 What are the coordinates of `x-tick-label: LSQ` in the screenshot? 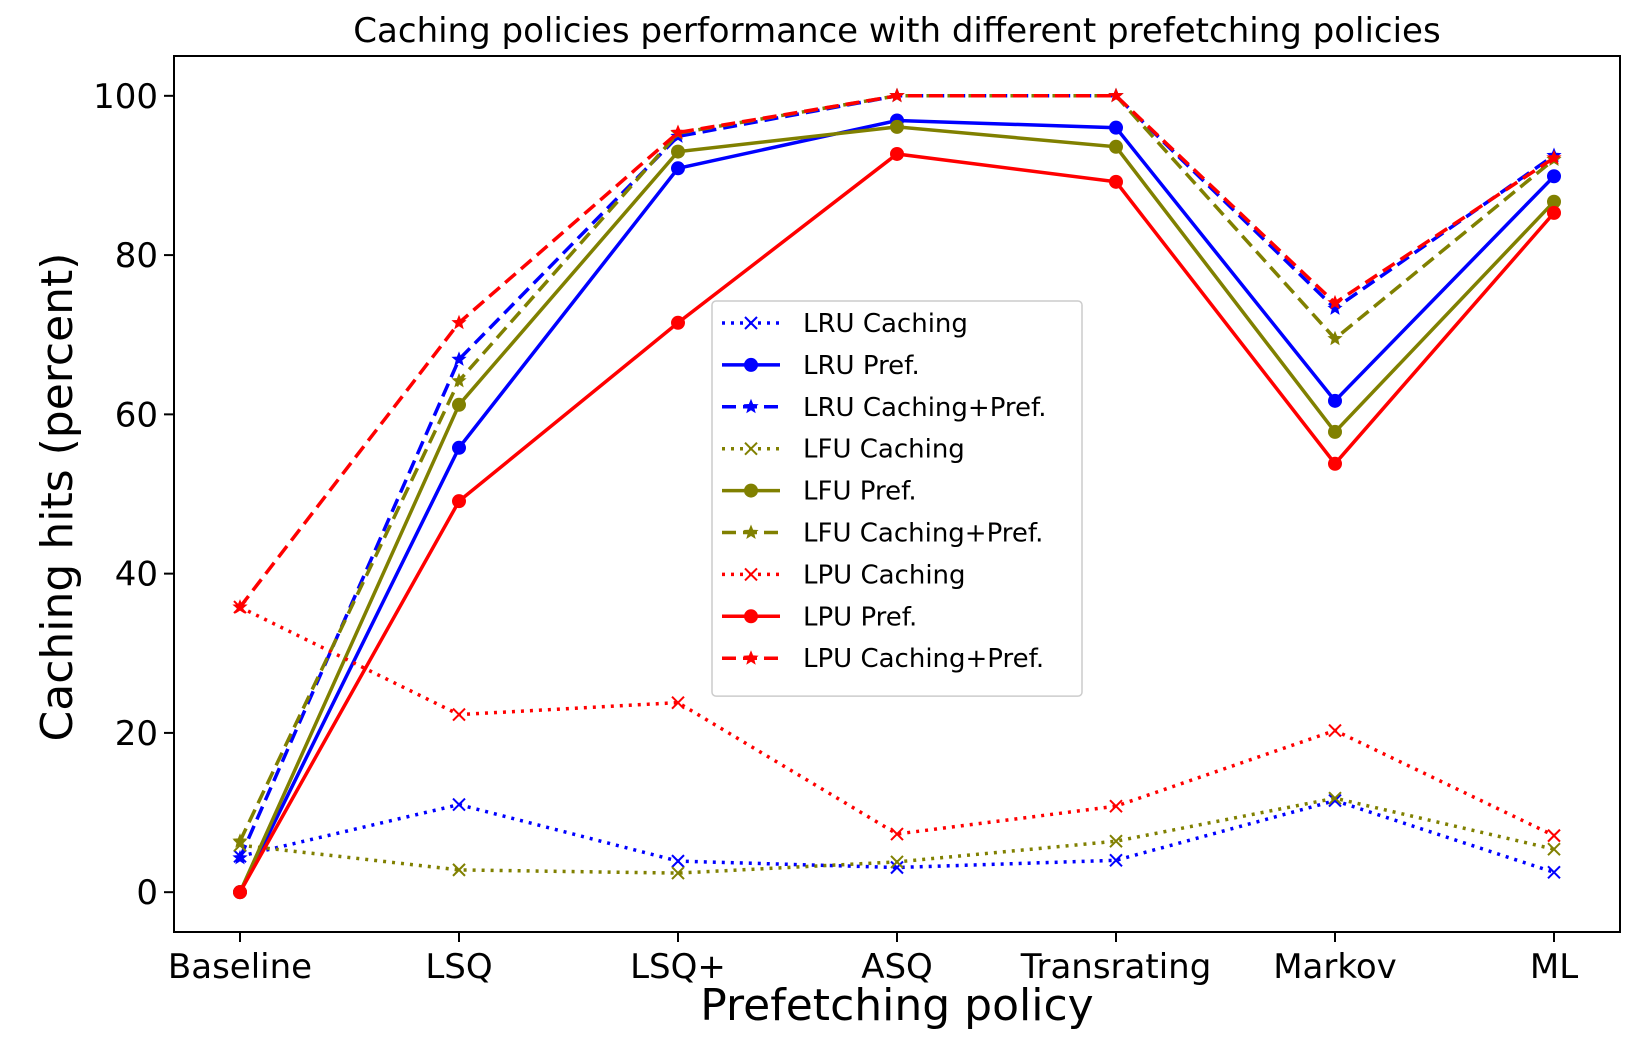 It's located at (458, 967).